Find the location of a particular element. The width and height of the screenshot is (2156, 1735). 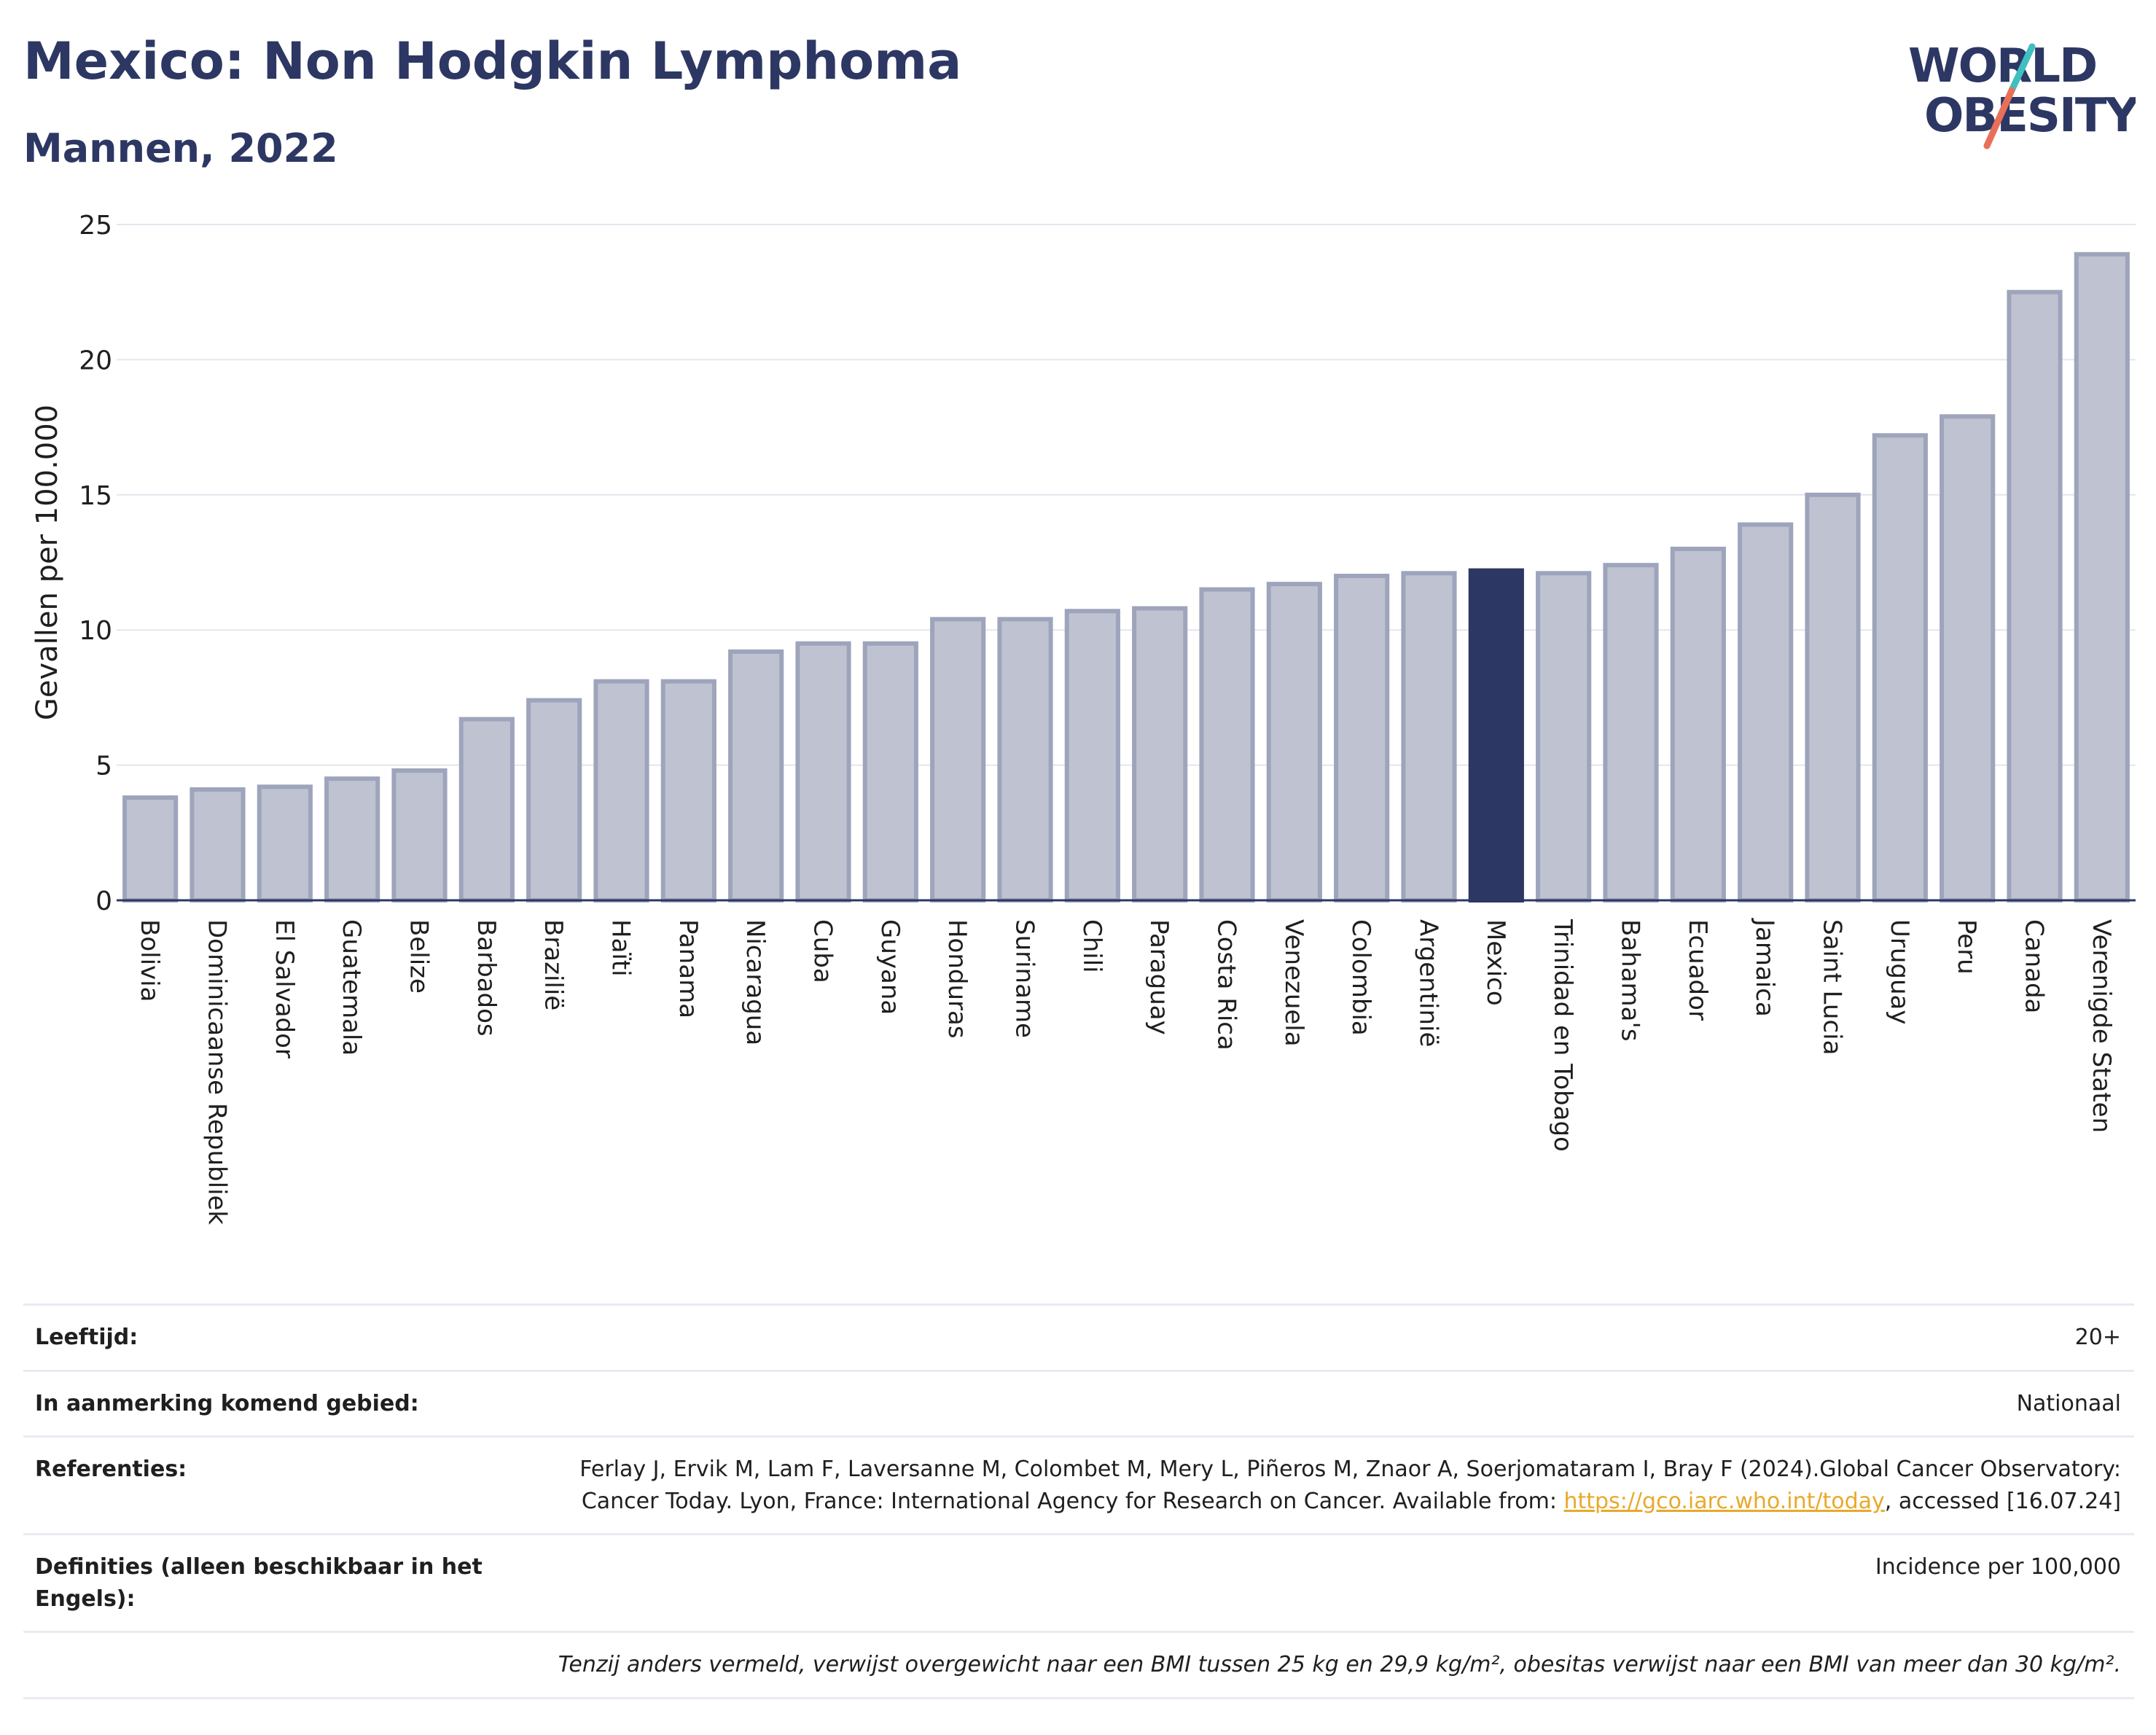

age-label: Leeftijd: is located at coordinates (86, 1337).